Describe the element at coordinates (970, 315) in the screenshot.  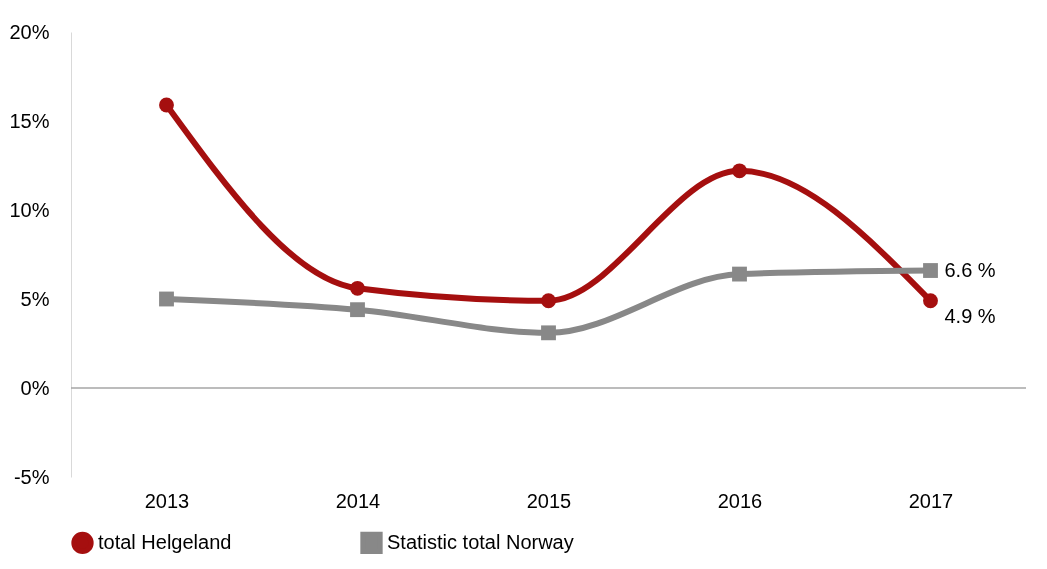
I see `data-label: 4.9 %` at that location.